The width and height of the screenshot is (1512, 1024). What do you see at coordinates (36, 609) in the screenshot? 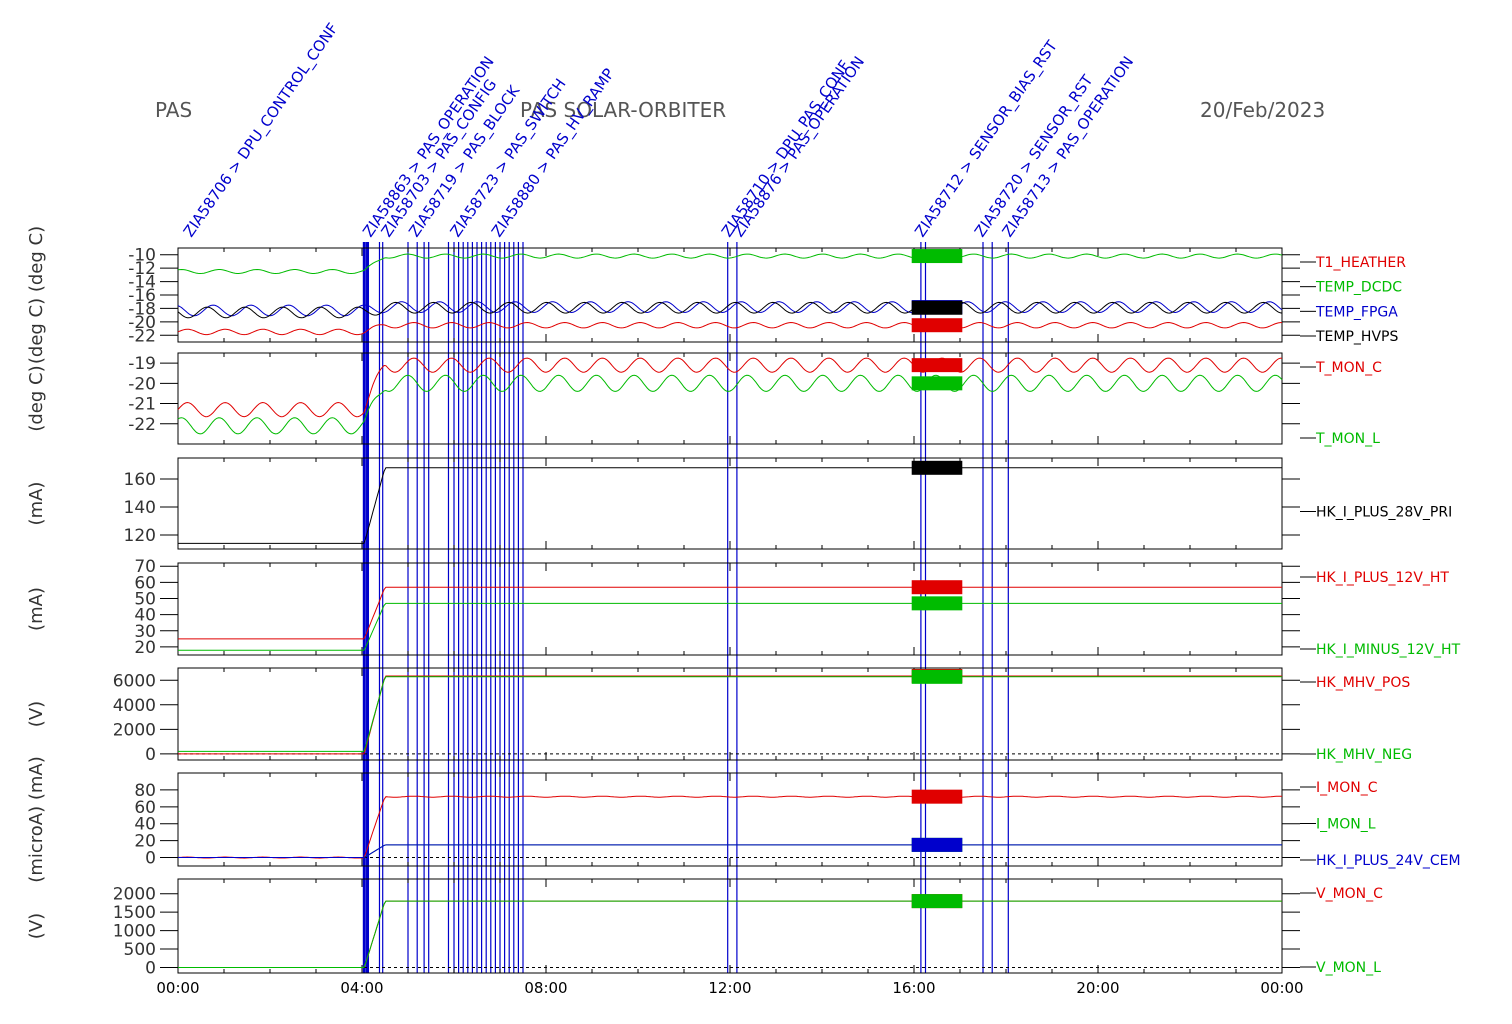
I see `y-axis-label: (mA)` at bounding box center [36, 609].